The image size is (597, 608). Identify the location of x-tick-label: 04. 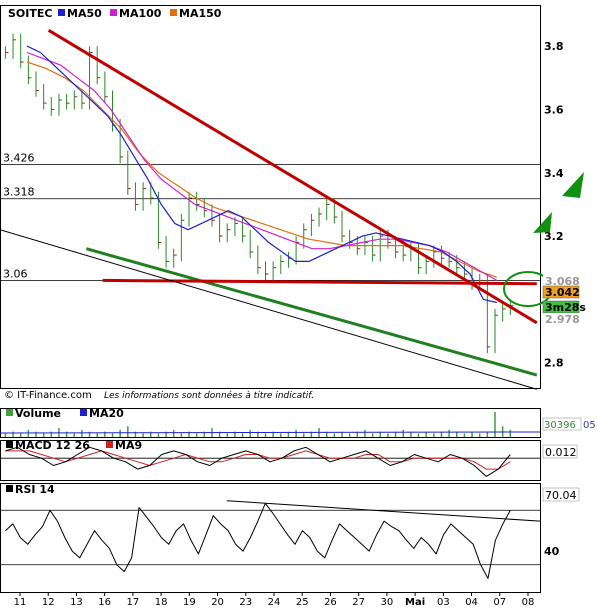
(471, 602).